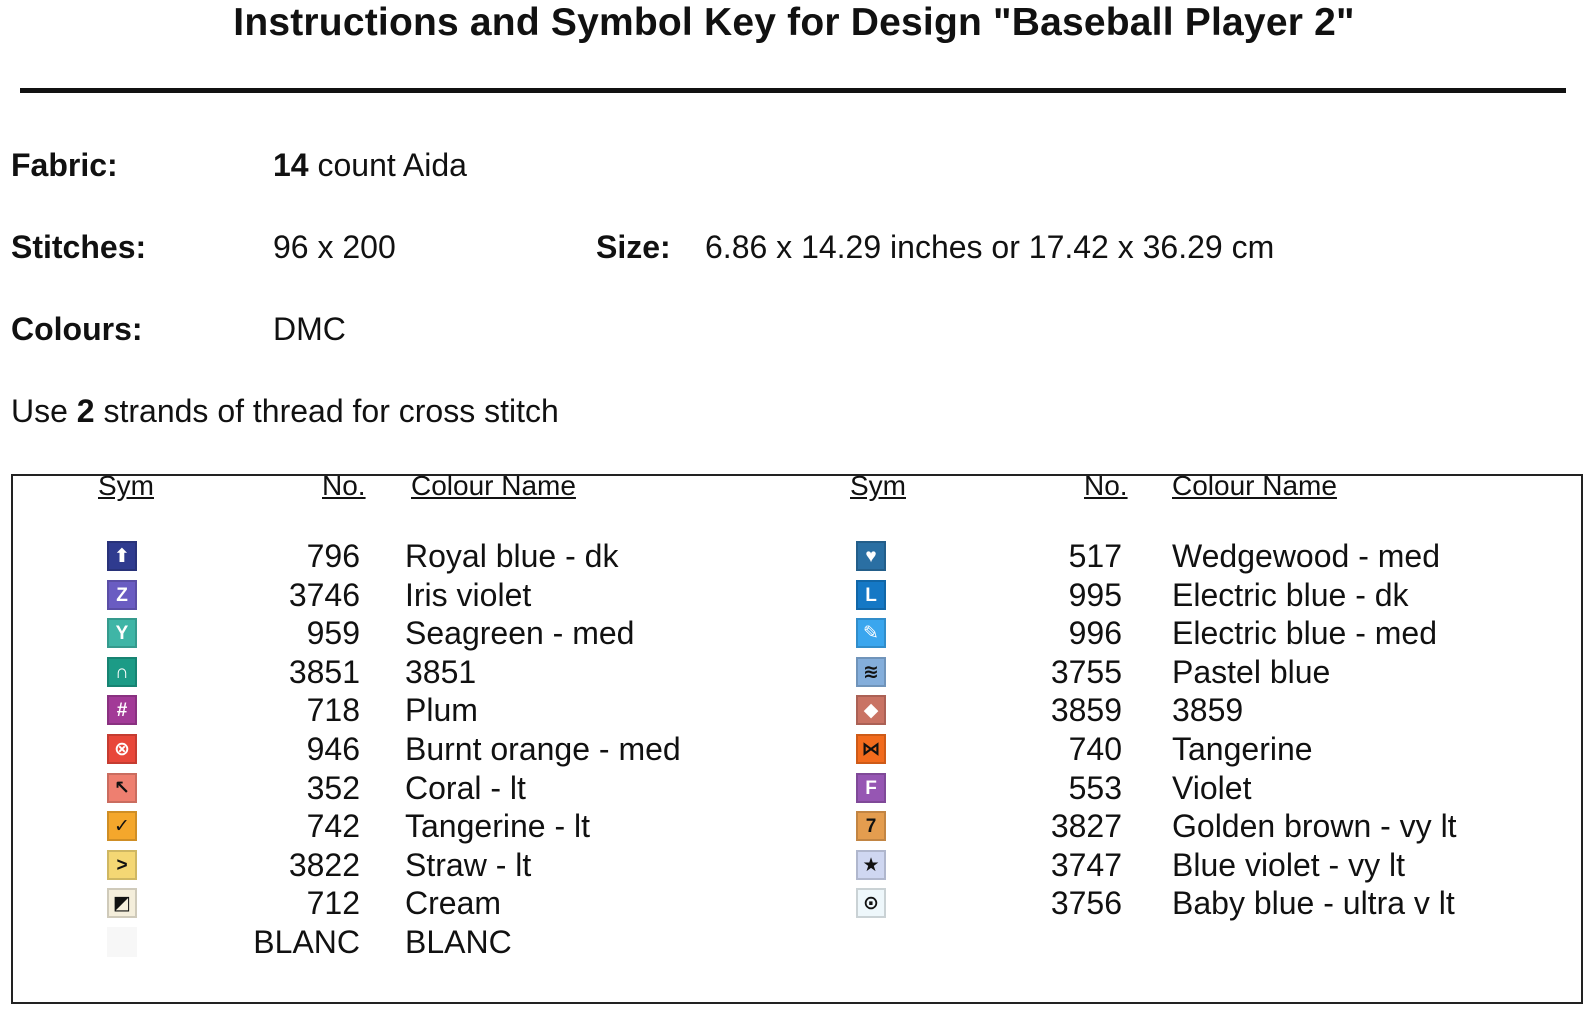  What do you see at coordinates (1106, 485) in the screenshot?
I see `header-no-right: No.` at bounding box center [1106, 485].